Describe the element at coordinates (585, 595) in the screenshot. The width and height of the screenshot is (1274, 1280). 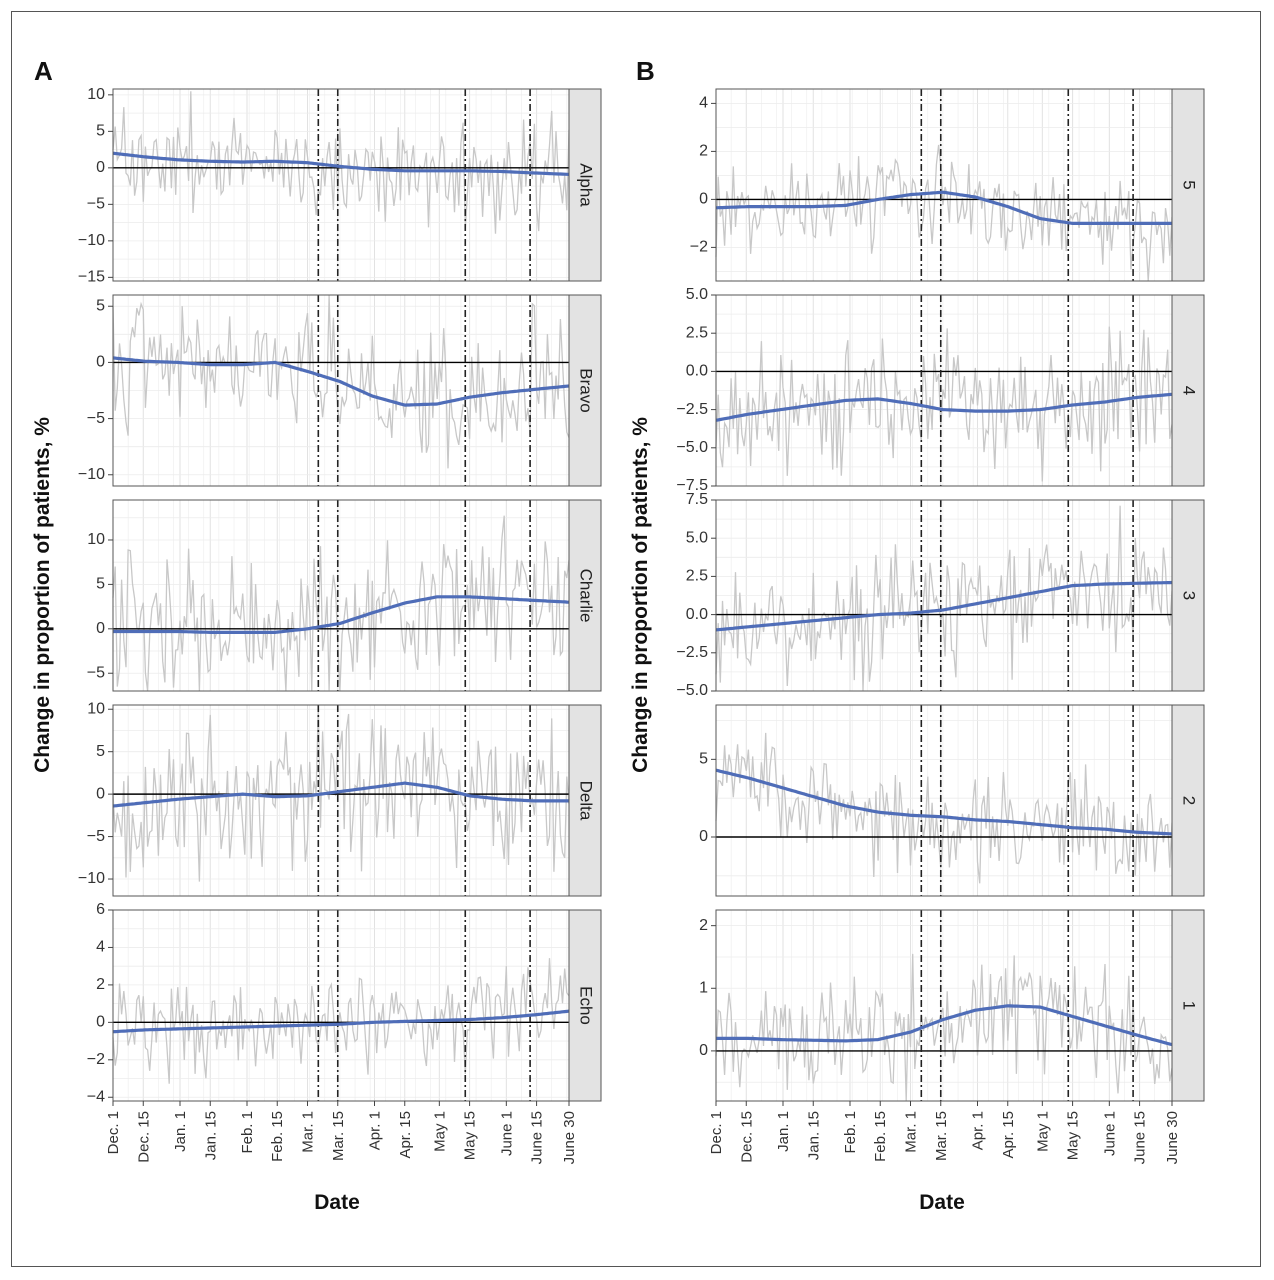
I see `panel-a-facet-charlie-strip` at that location.